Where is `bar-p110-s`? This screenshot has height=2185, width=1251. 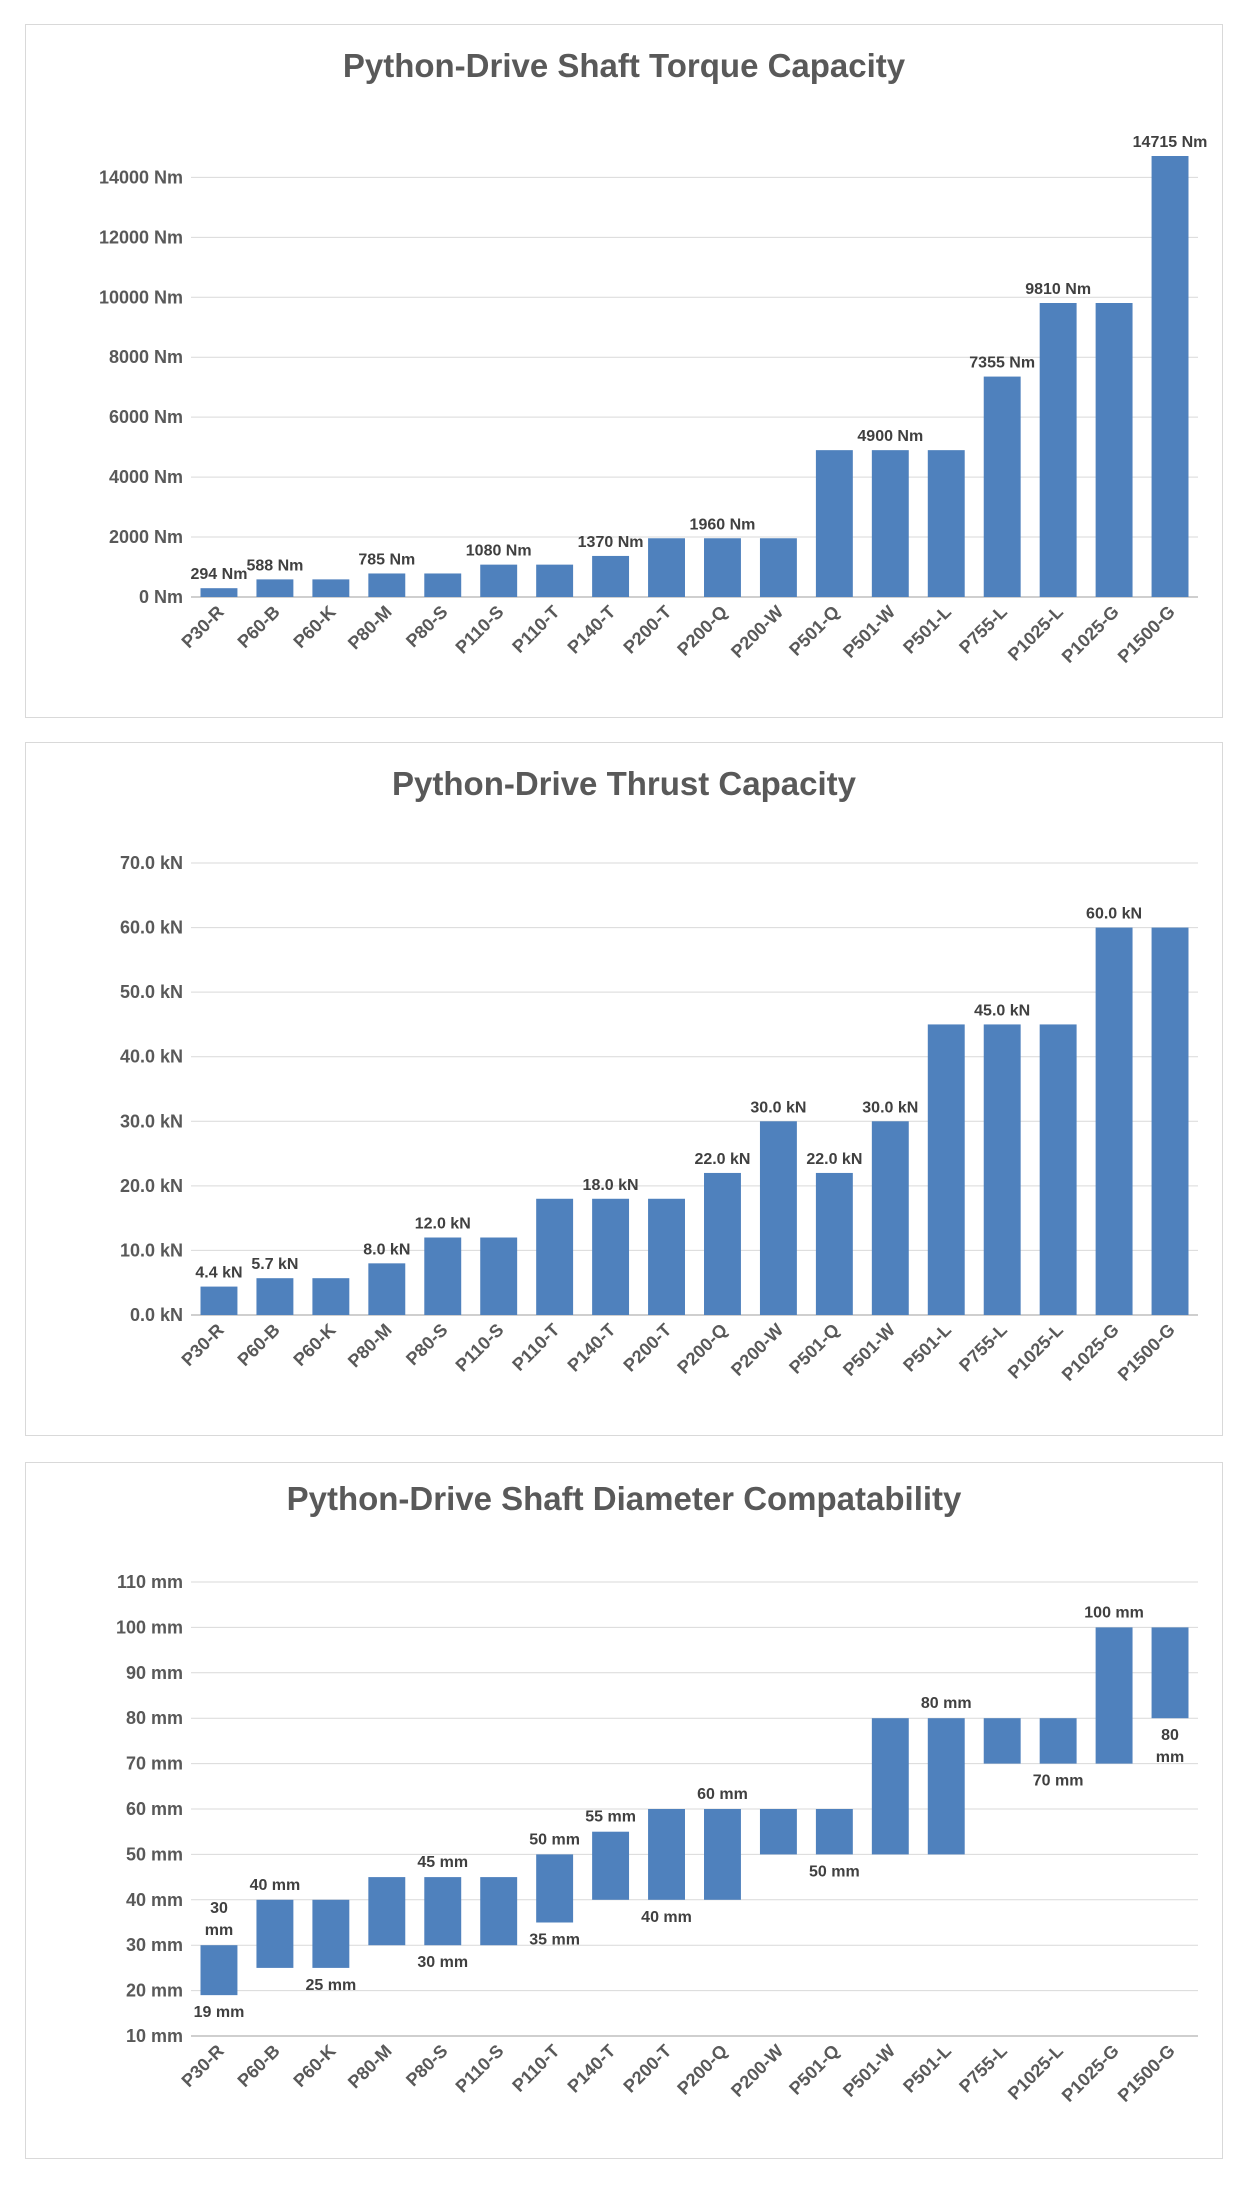
bar-p110-s is located at coordinates (499, 1276).